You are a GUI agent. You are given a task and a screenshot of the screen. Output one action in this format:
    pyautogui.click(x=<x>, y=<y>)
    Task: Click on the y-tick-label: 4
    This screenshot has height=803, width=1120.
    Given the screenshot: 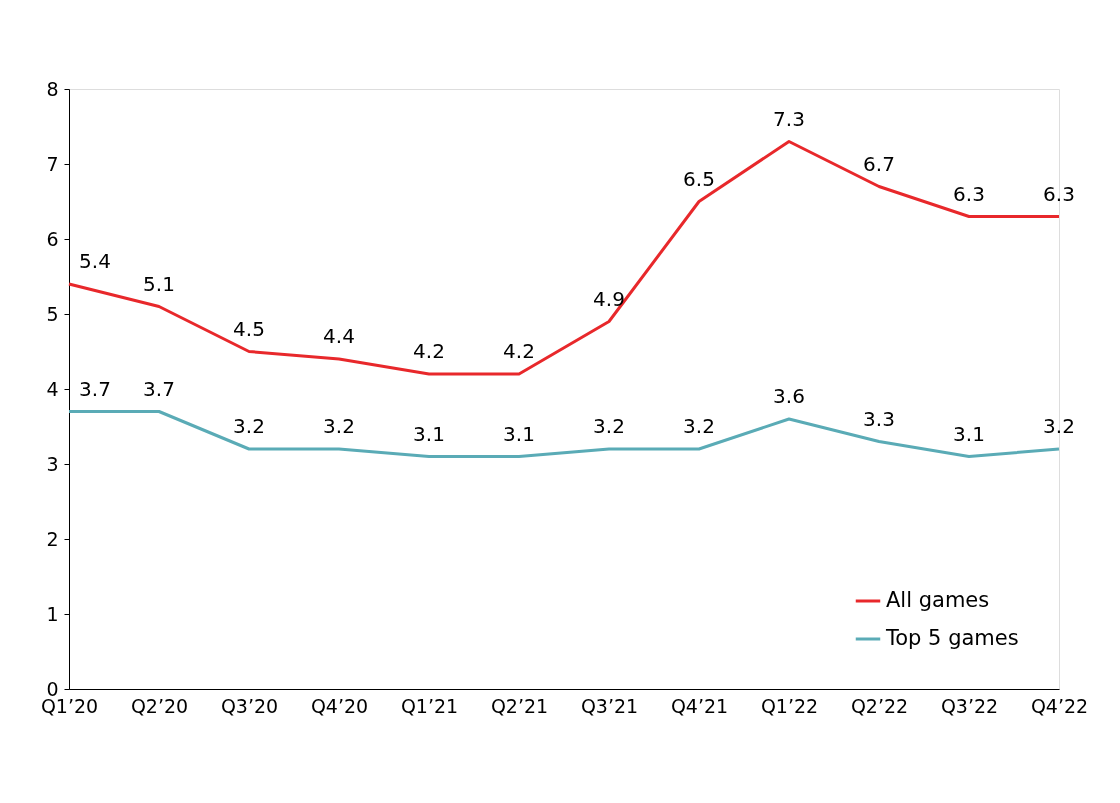 What is the action you would take?
    pyautogui.click(x=52, y=388)
    